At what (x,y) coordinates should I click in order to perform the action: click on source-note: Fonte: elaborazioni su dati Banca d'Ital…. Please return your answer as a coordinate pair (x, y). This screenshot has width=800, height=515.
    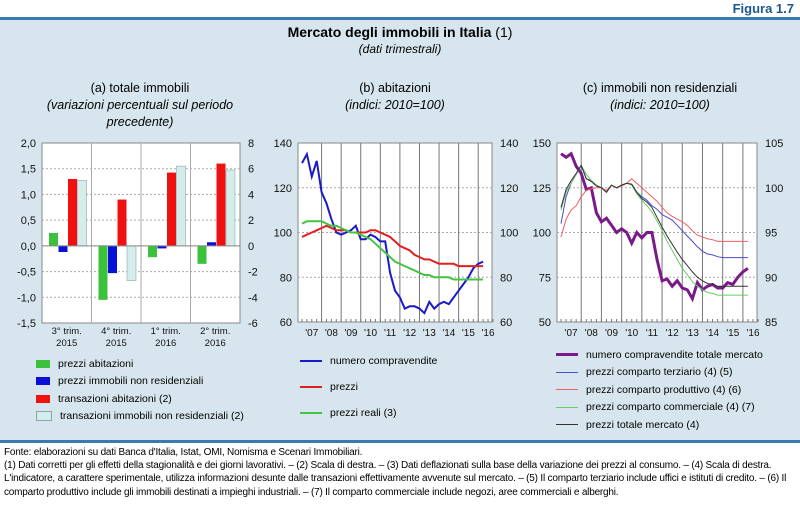
    Looking at the image, I should click on (183, 452).